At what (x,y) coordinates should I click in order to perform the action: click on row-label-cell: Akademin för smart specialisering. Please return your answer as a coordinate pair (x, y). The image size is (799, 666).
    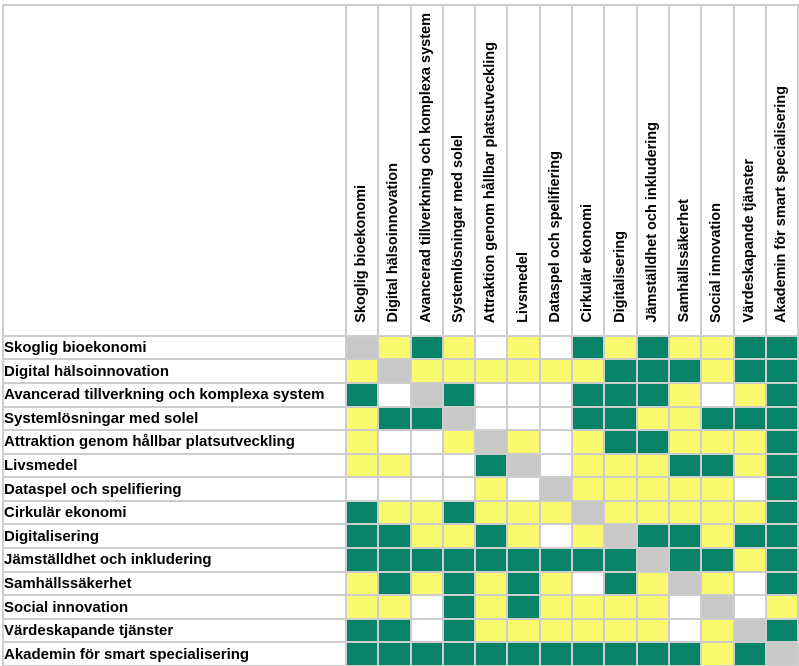
    Looking at the image, I should click on (174, 653).